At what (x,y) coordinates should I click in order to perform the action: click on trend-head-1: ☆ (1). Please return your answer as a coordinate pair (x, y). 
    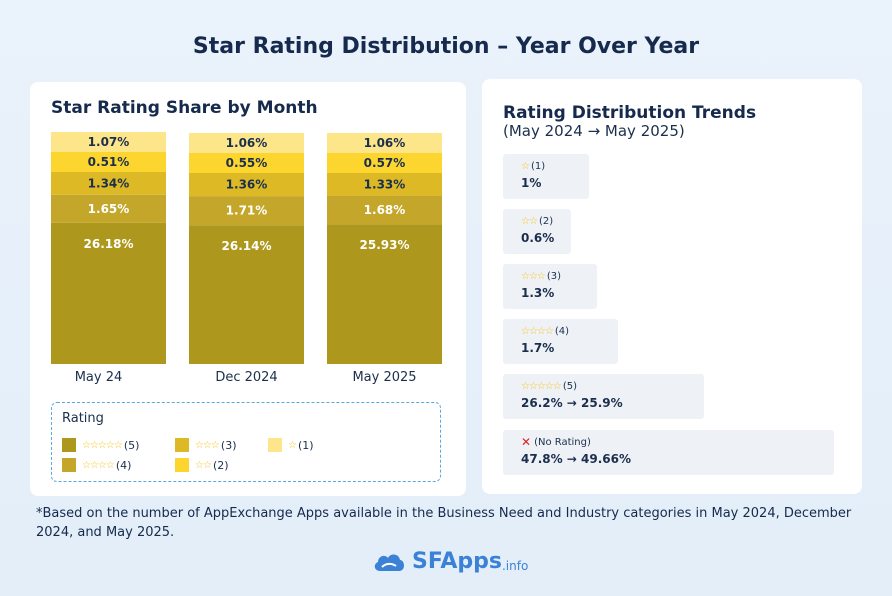
    Looking at the image, I should click on (555, 166).